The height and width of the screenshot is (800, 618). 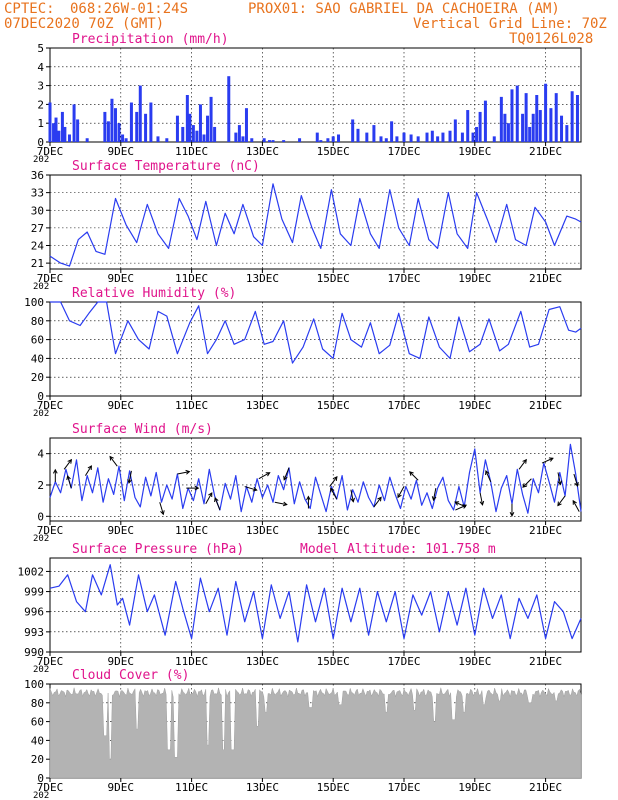 What do you see at coordinates (474, 405) in the screenshot?
I see `rh-xtick-label: 19DEC` at bounding box center [474, 405].